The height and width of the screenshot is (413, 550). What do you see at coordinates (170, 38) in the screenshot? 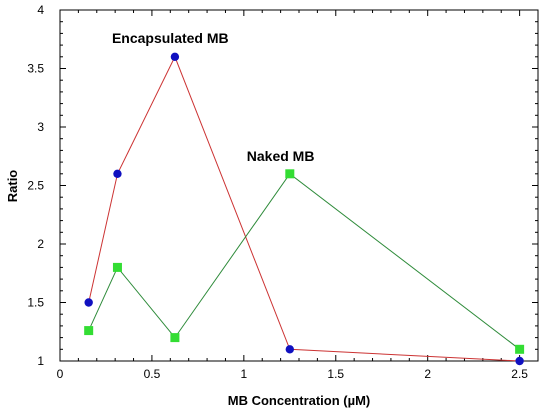
I see `series-label: Encapsulated MB` at bounding box center [170, 38].